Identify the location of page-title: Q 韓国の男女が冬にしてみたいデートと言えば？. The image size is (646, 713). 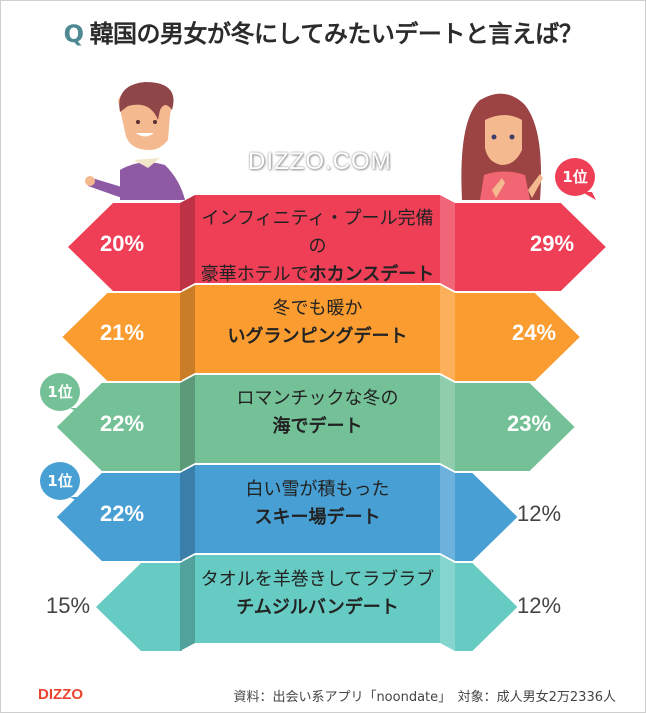
(323, 31).